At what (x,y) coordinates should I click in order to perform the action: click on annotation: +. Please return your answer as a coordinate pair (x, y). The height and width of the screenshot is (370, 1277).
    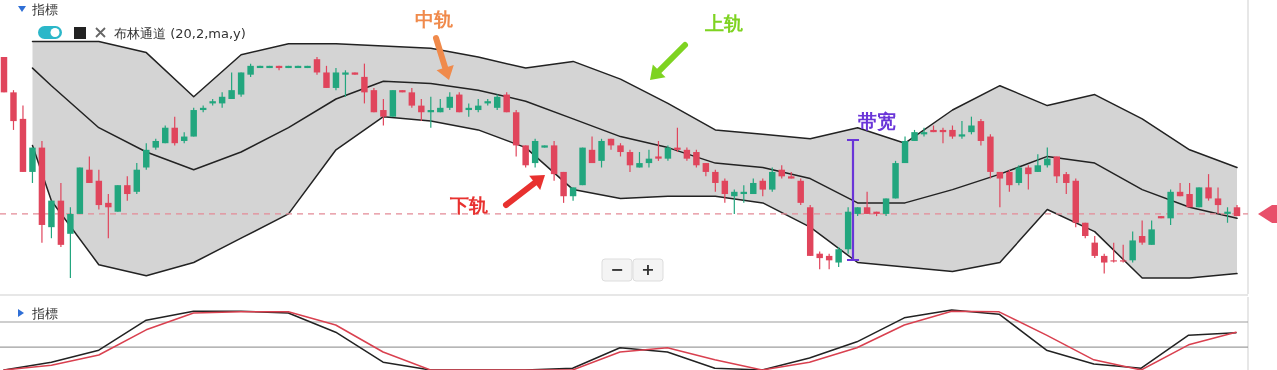
    Looking at the image, I should click on (648, 269).